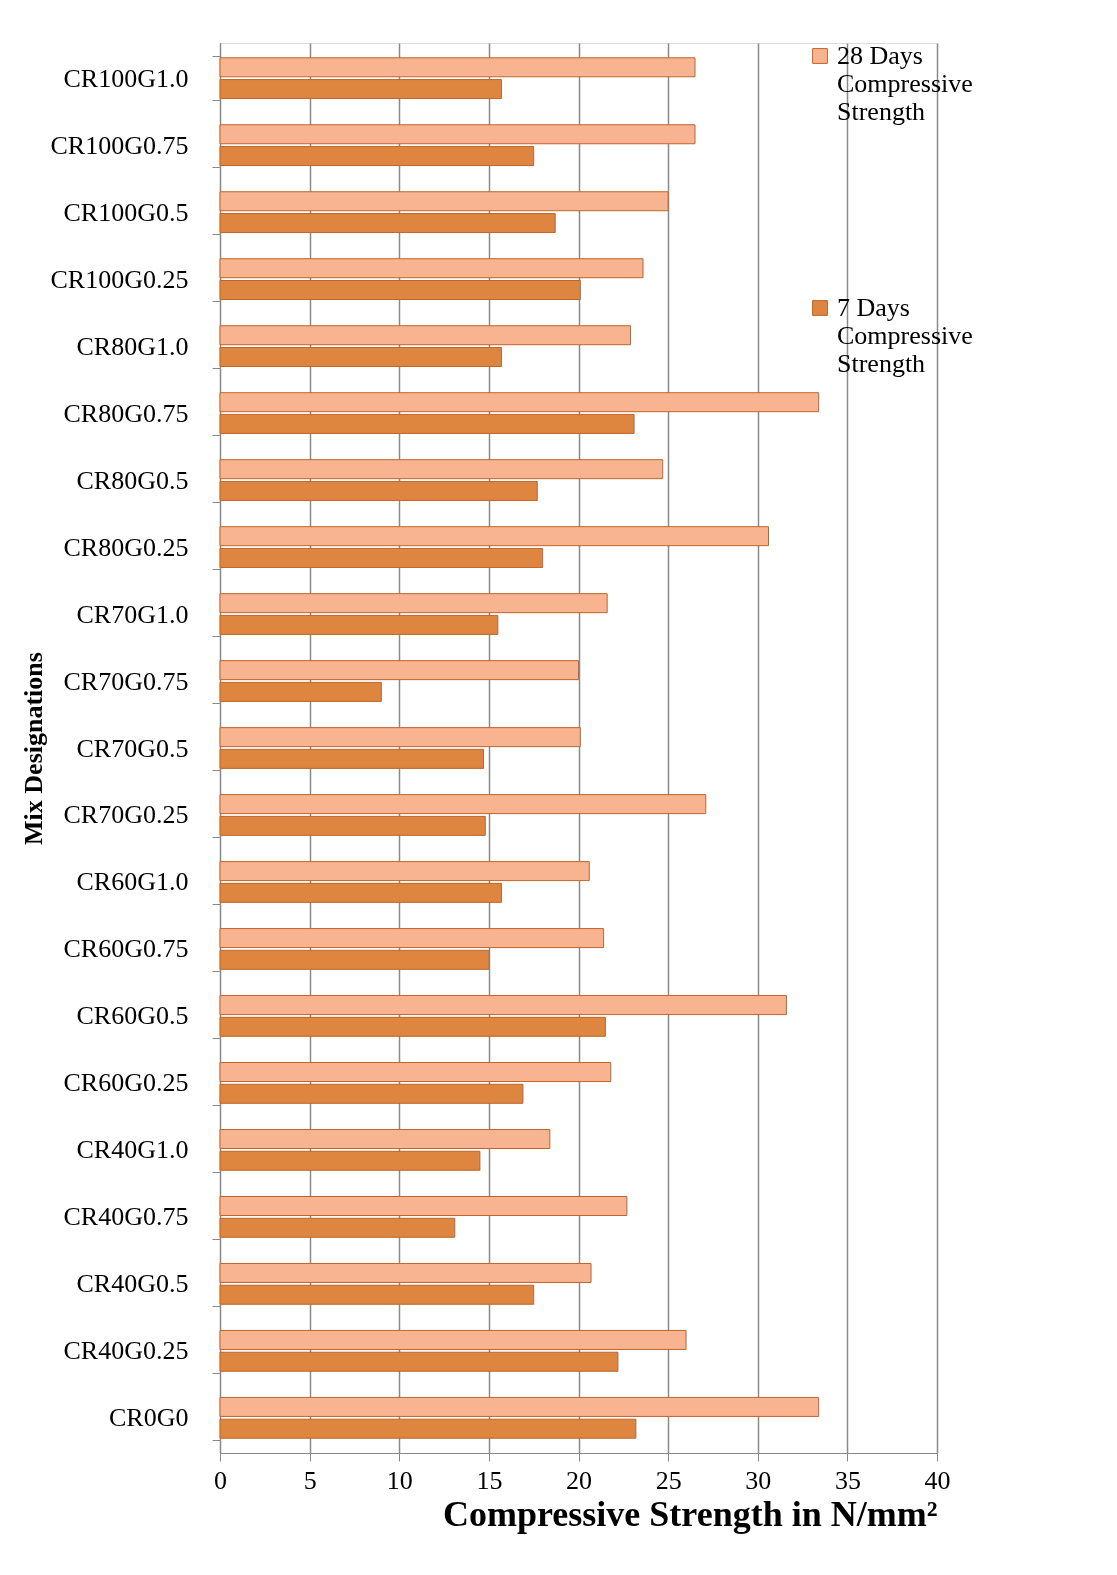 Image resolution: width=1117 pixels, height=1575 pixels. I want to click on x-tick-label: 20, so click(579, 1480).